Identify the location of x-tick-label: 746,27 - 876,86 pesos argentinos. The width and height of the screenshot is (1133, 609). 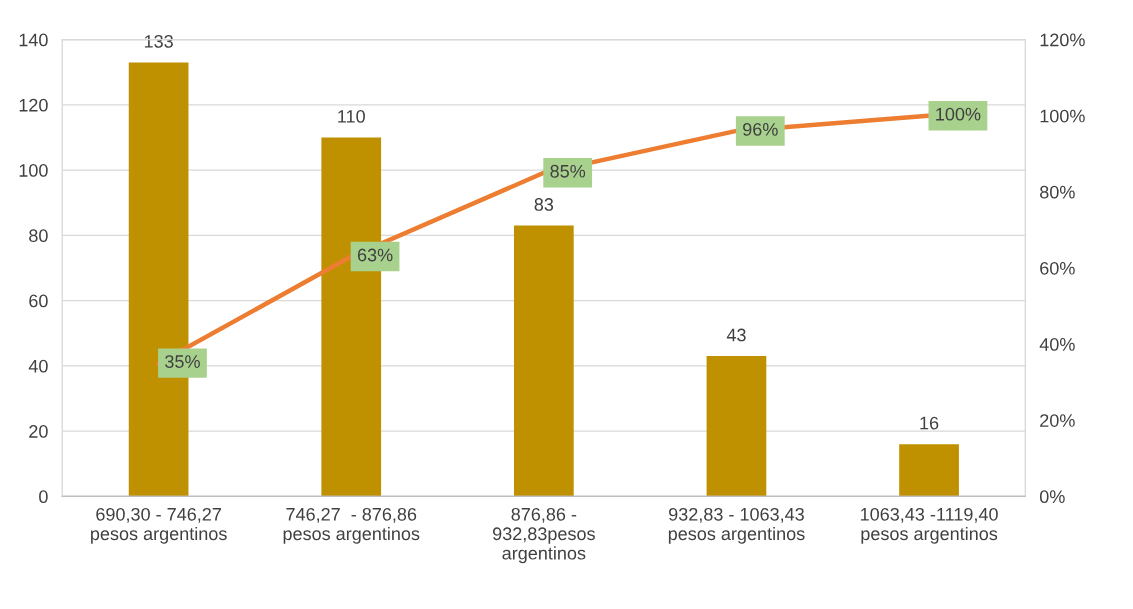
(351, 525).